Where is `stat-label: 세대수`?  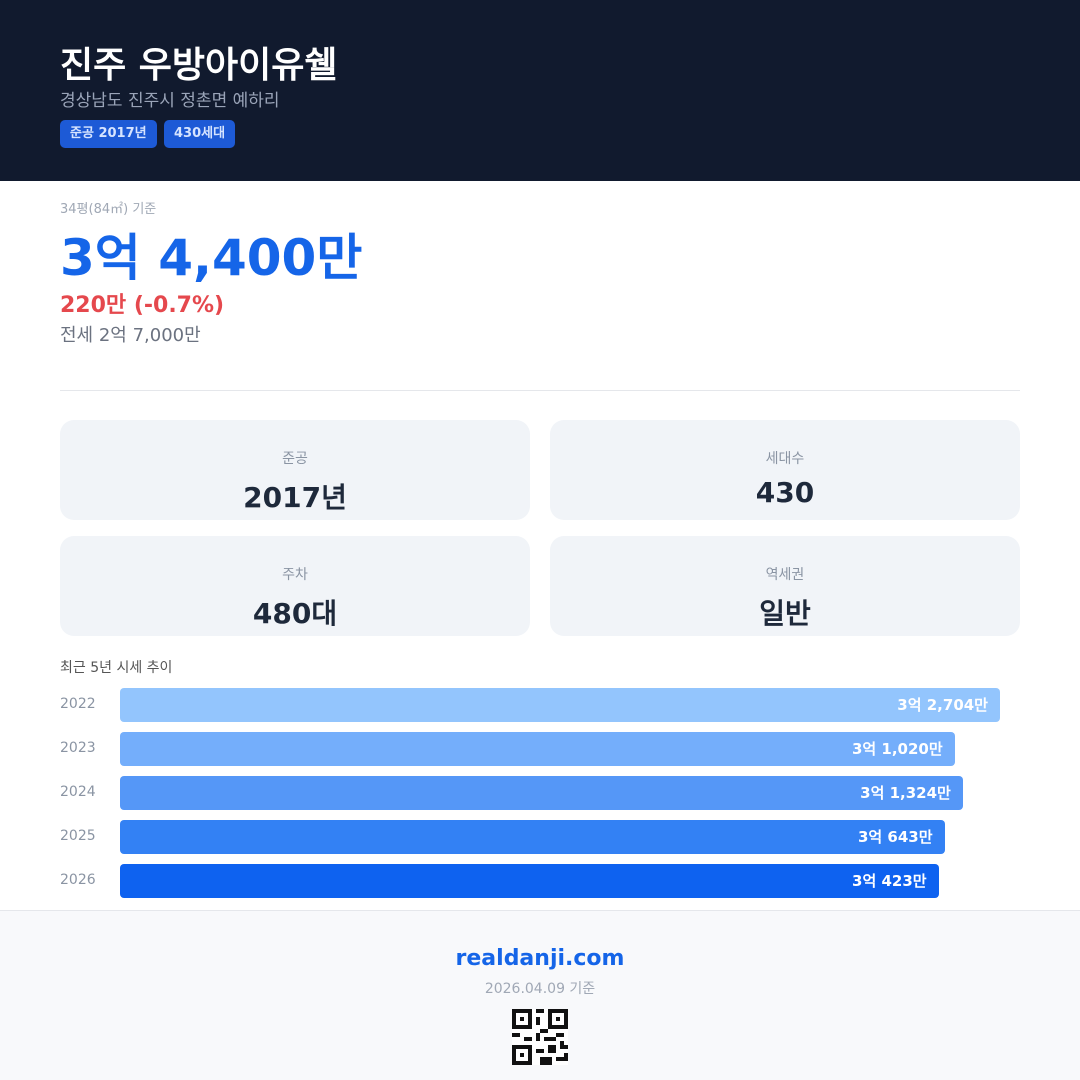 stat-label: 세대수 is located at coordinates (785, 459).